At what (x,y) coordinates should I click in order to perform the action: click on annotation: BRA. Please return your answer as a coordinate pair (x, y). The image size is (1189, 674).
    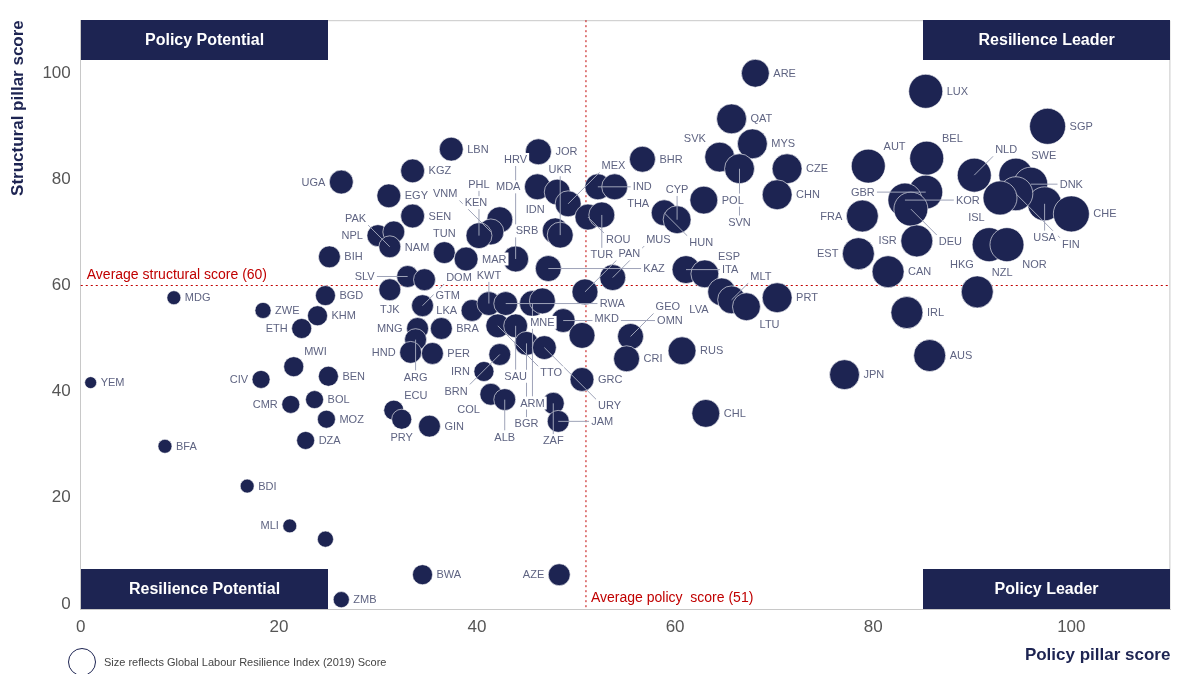
    Looking at the image, I should click on (468, 328).